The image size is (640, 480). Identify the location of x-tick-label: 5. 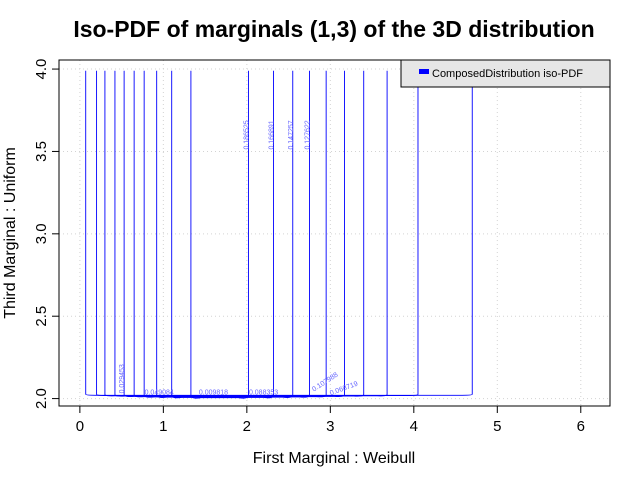
(497, 426).